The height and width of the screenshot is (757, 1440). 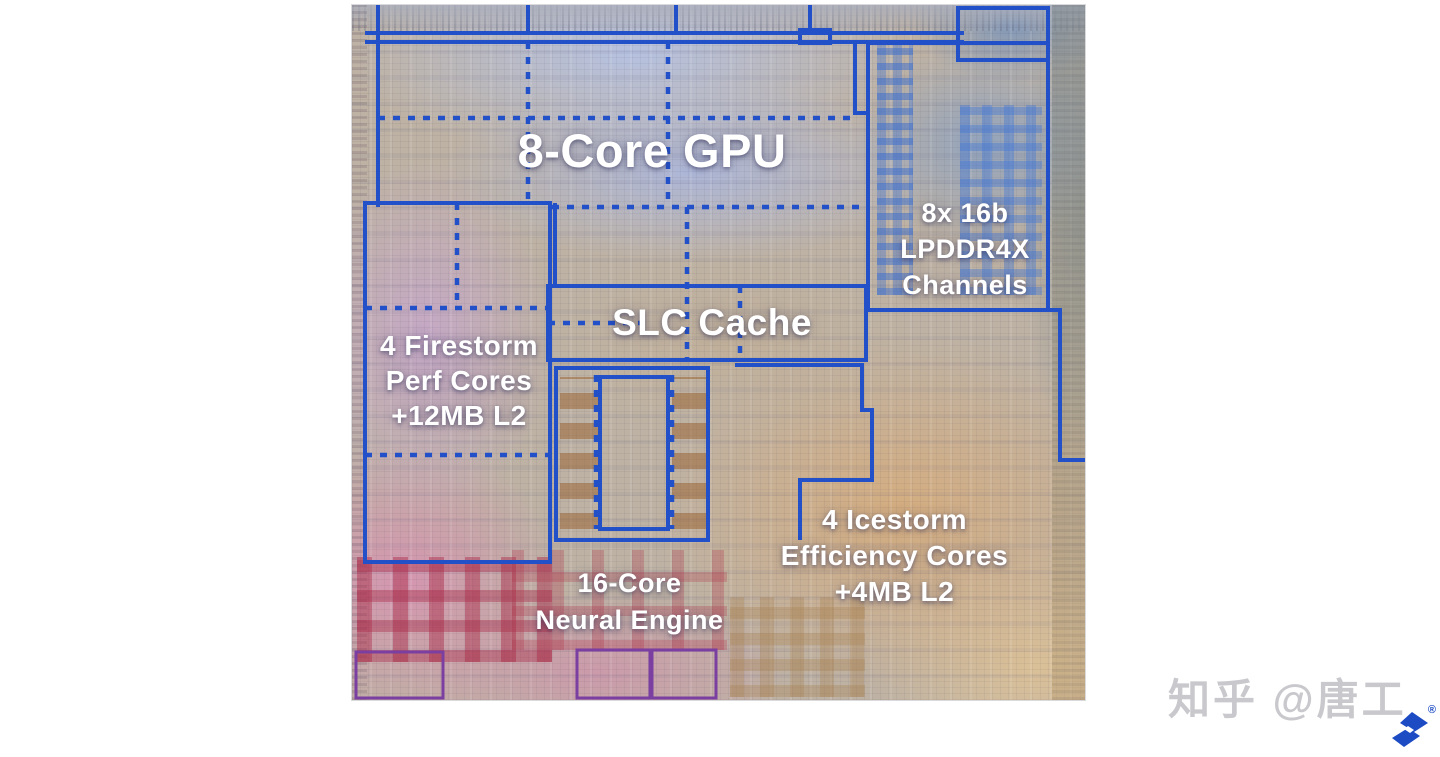 I want to click on lpddr-right-step, so click(x=1066, y=385).